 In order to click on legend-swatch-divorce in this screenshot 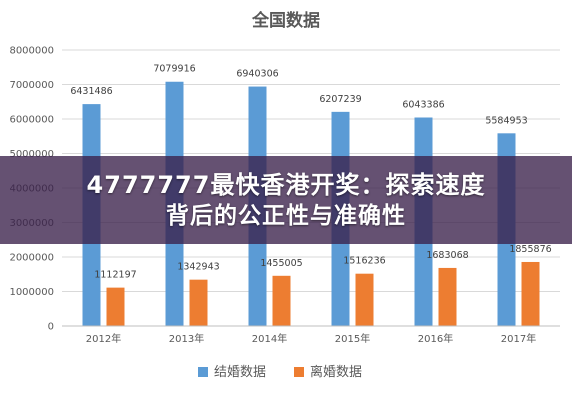, I will do `click(299, 372)`.